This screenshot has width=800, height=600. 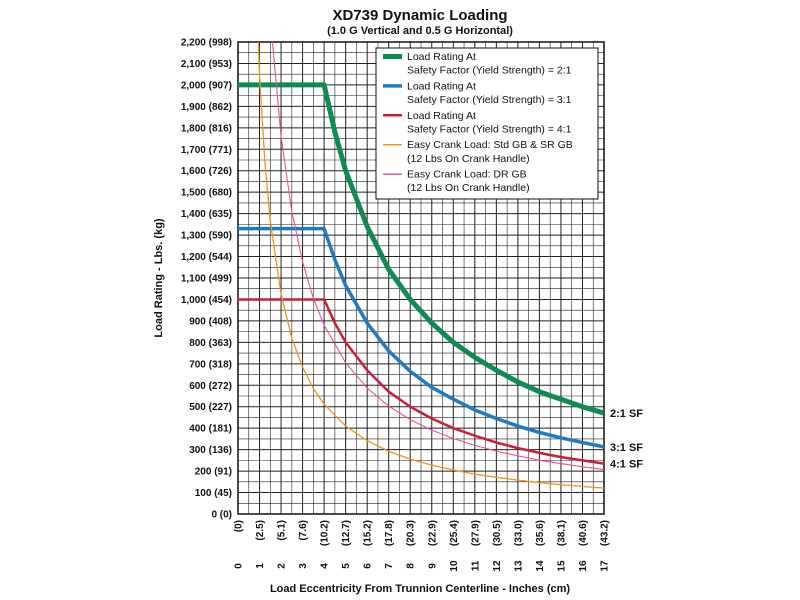 I want to click on x-tick-label-cm: (15.2), so click(x=368, y=533).